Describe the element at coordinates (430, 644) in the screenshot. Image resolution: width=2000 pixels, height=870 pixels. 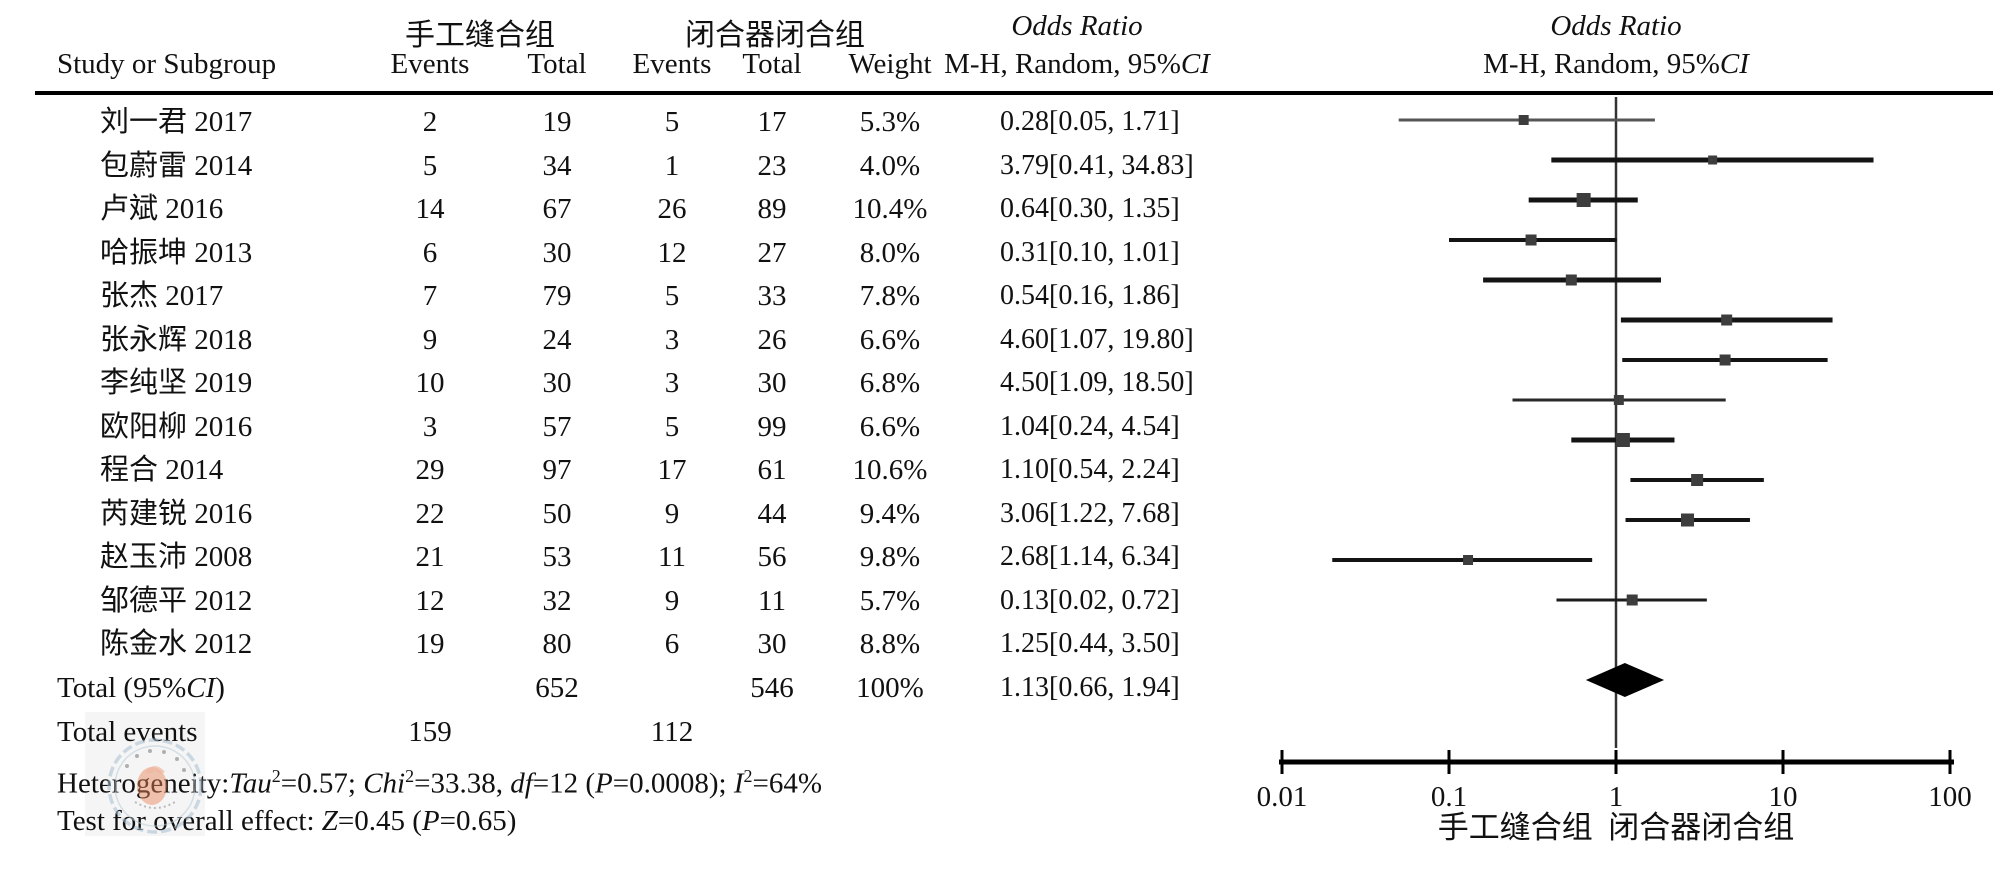
I see `events-1: 19` at that location.